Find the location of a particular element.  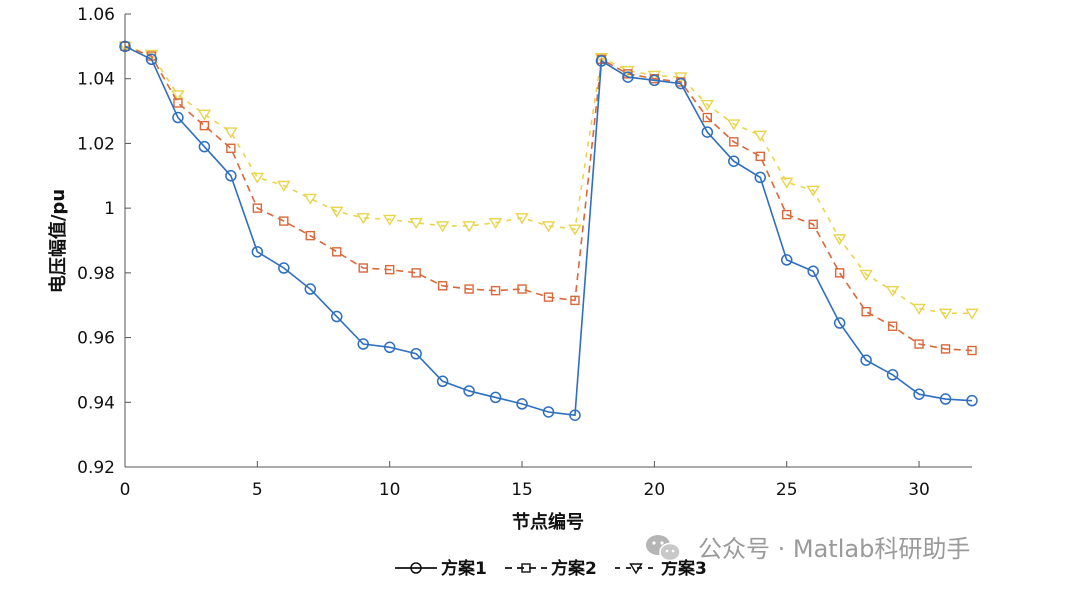

x-axis-title: 节点编号 is located at coordinates (548, 522).